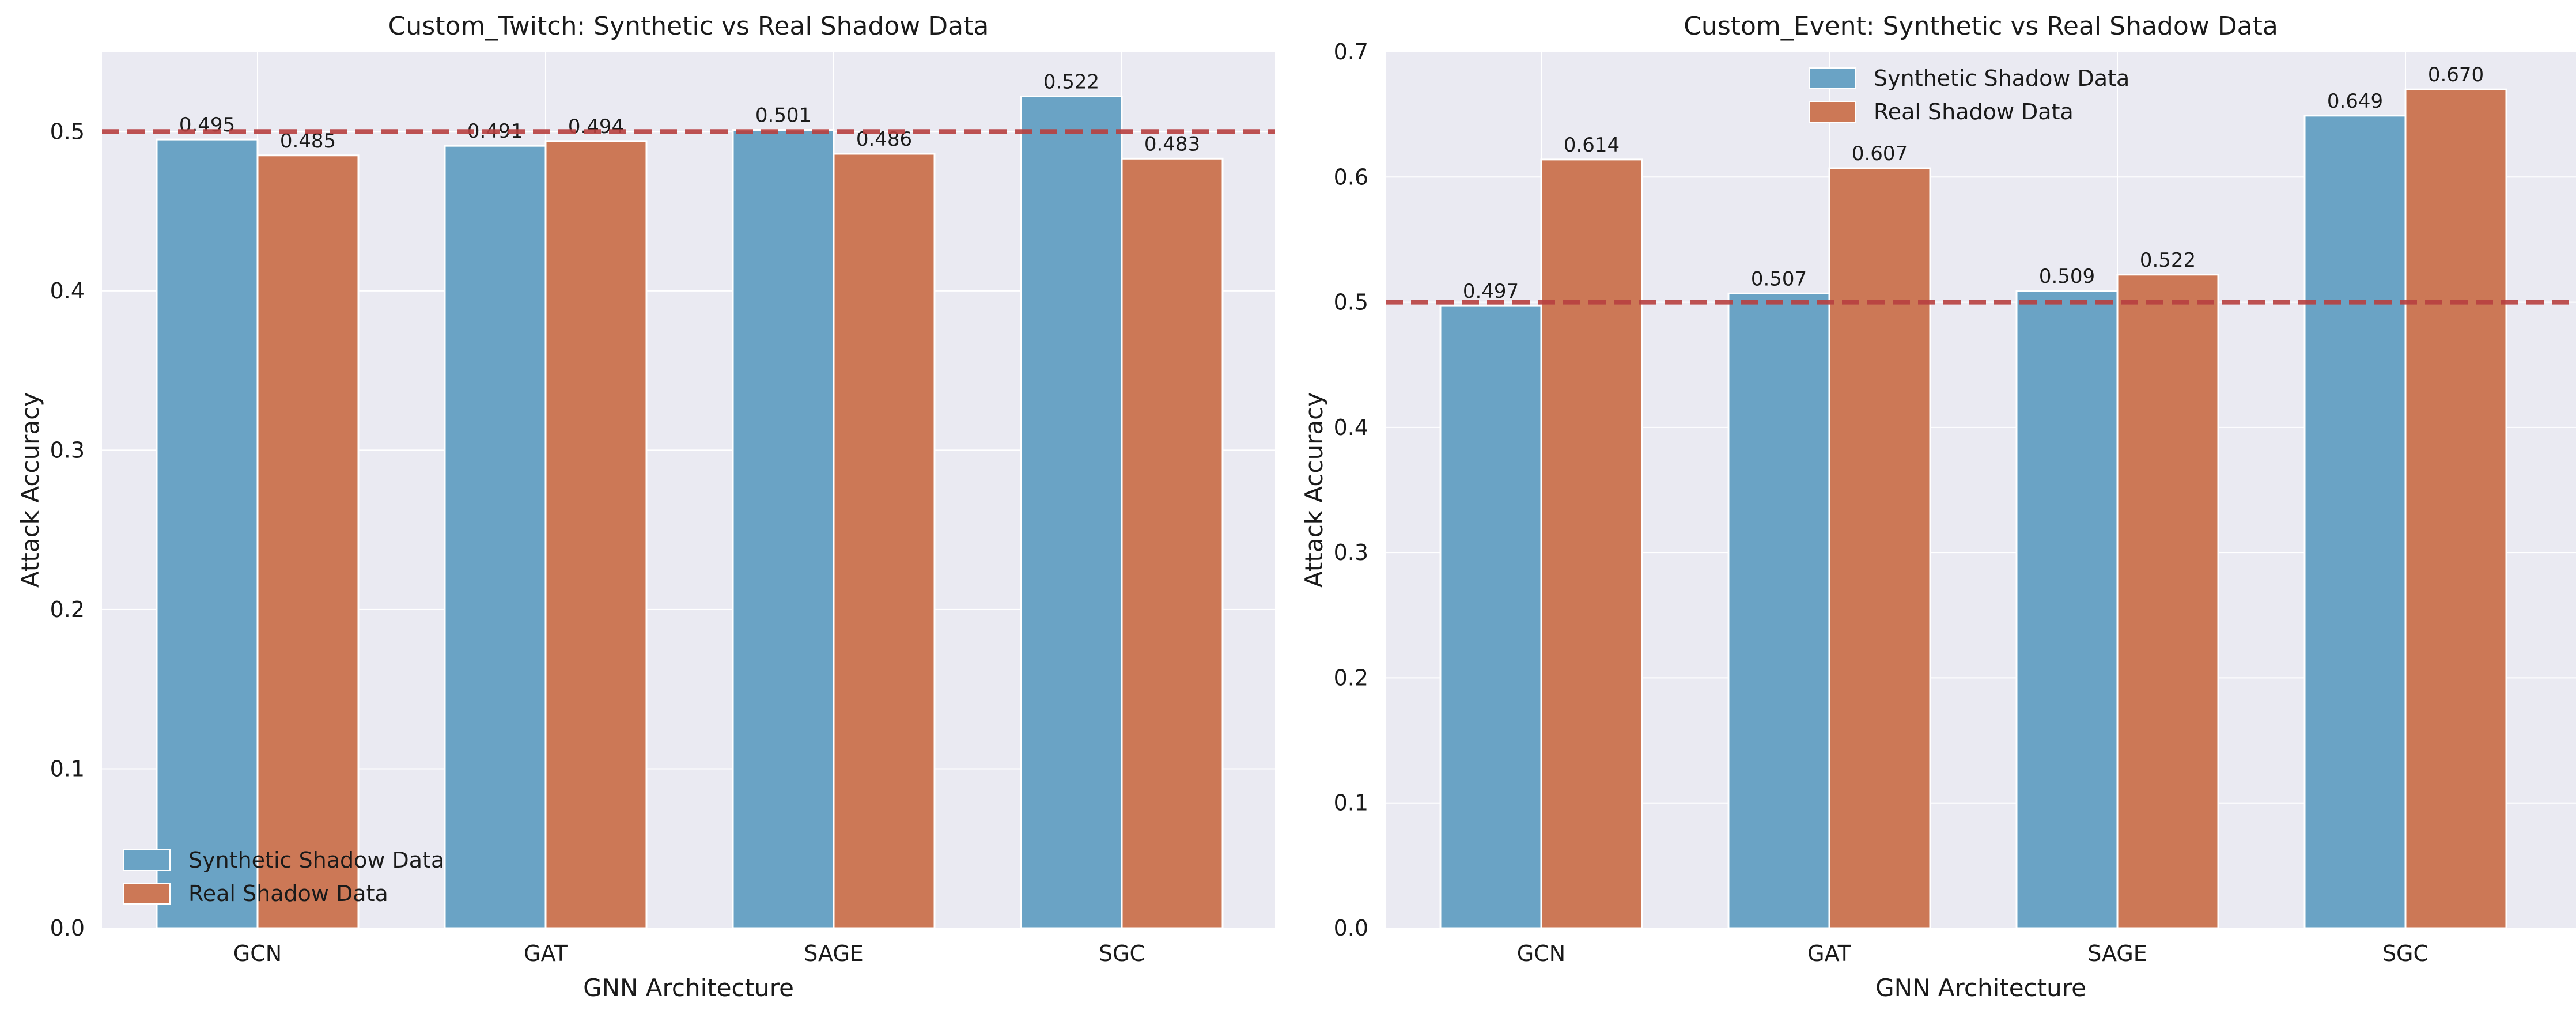 This screenshot has width=2576, height=1018. What do you see at coordinates (1351, 177) in the screenshot?
I see `y-tick-label: 0.6` at bounding box center [1351, 177].